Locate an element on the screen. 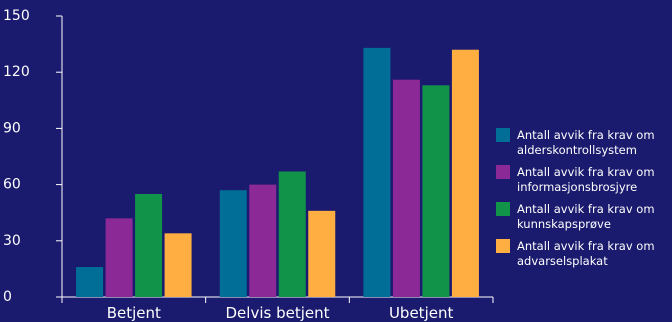 The image size is (672, 322). x-category-label: Betjent is located at coordinates (134, 313).